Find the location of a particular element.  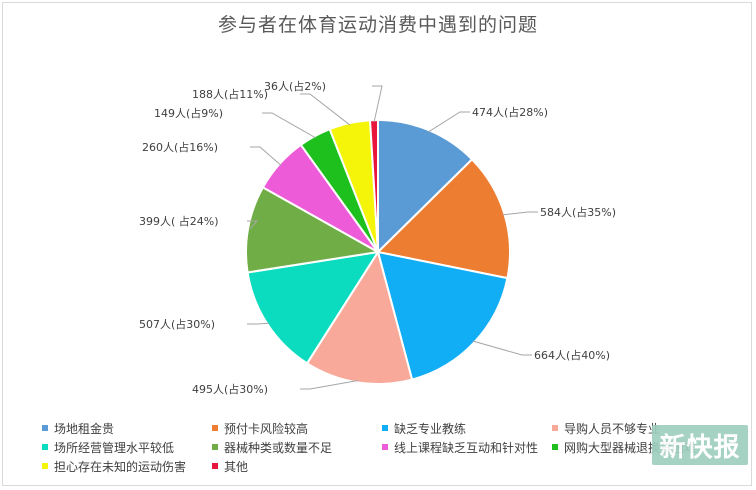

legend-item-7: 线上课程缺乏互动和针对性 is located at coordinates (467, 447).